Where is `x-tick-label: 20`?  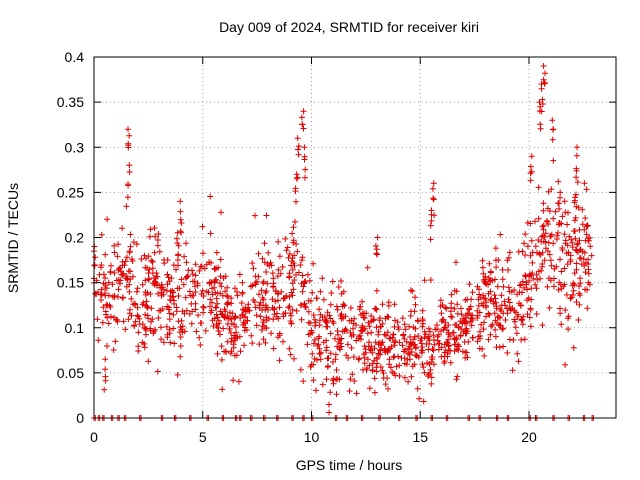 x-tick-label: 20 is located at coordinates (529, 437).